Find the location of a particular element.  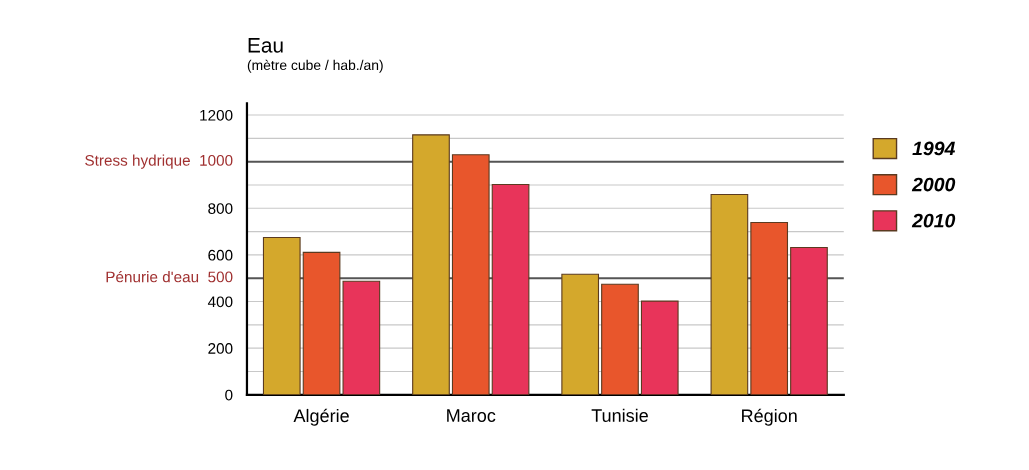

x-tick-label: Région is located at coordinates (769, 417).